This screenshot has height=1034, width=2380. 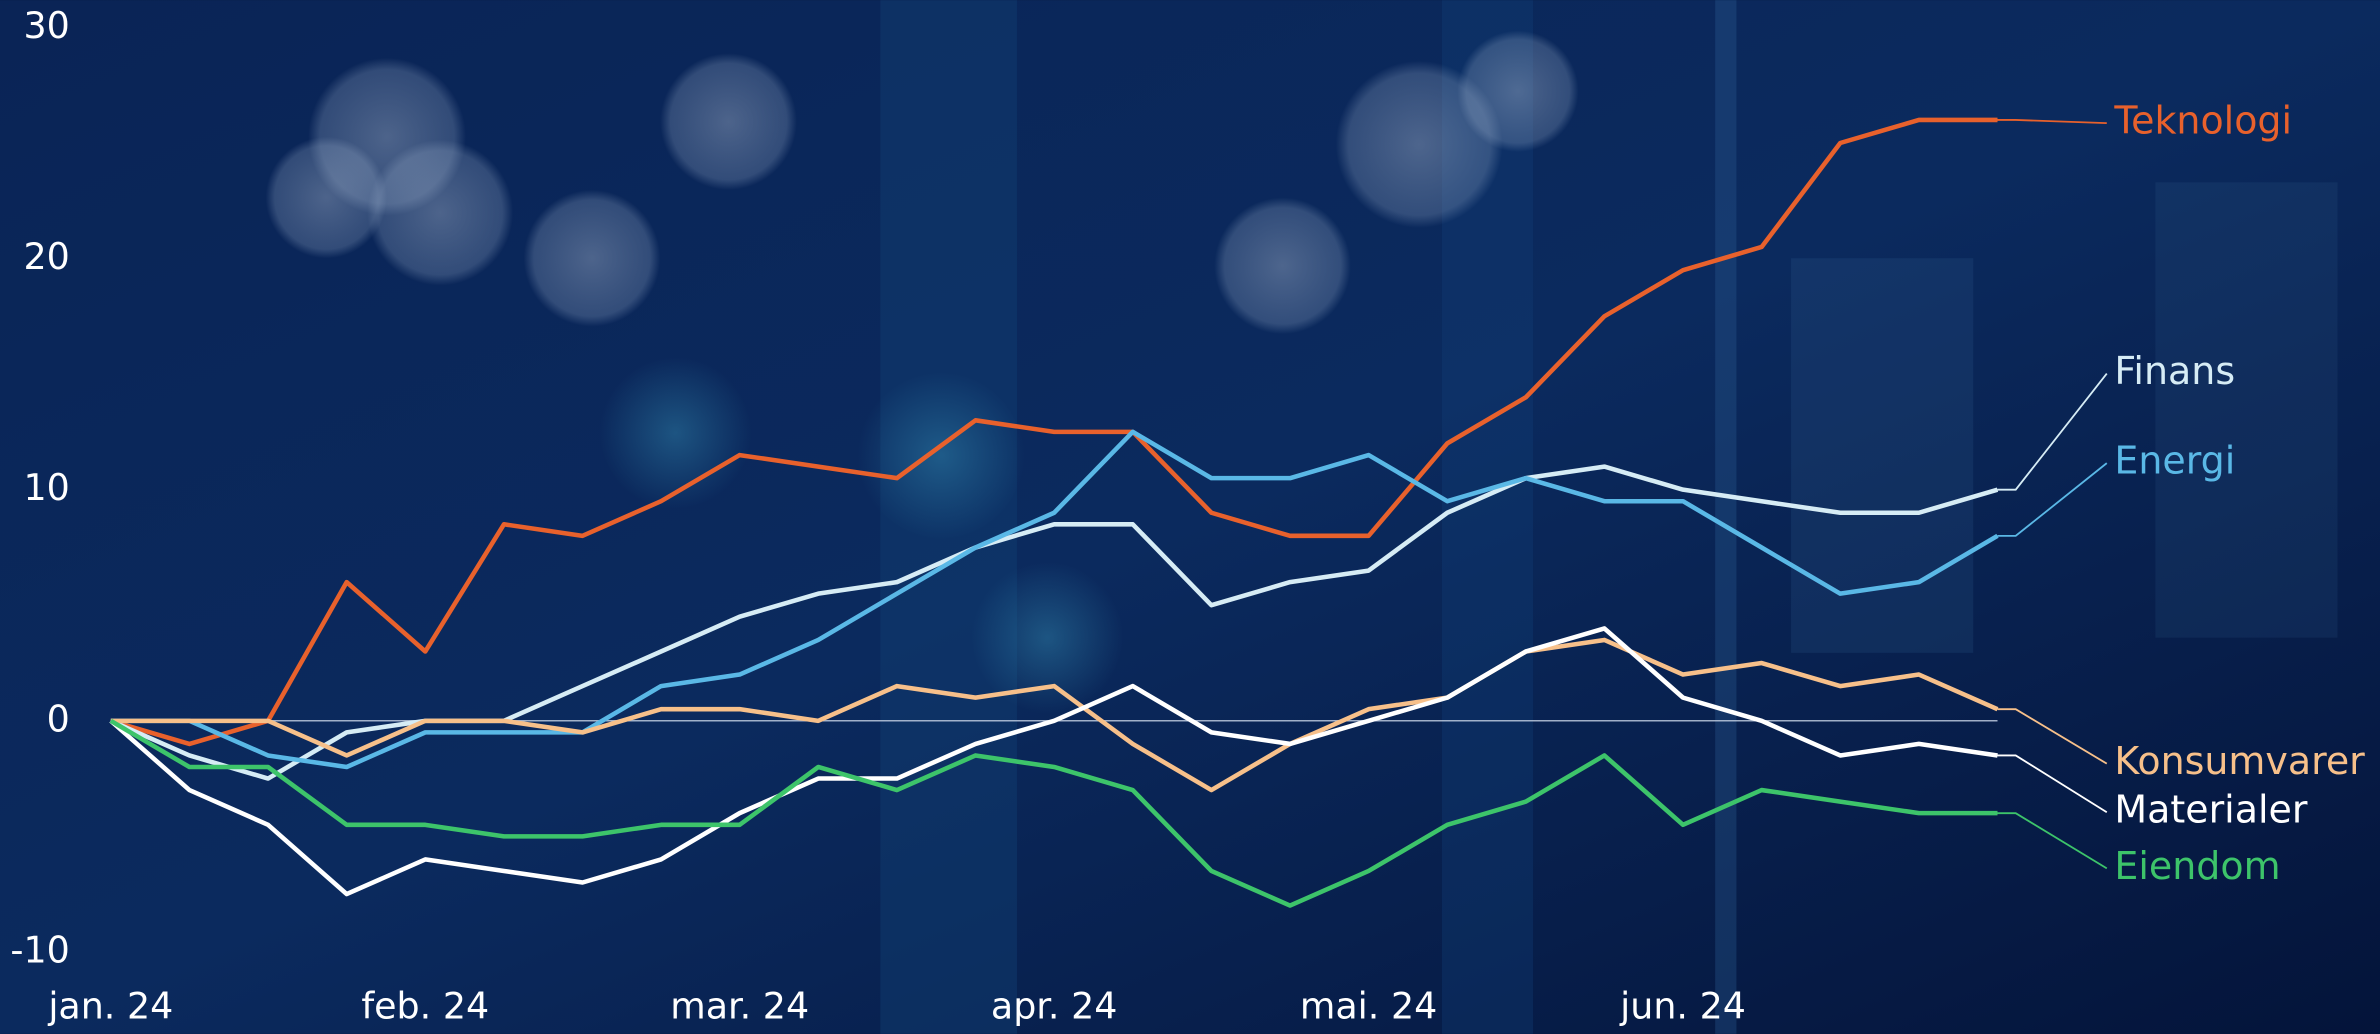 What do you see at coordinates (46, 25) in the screenshot?
I see `y-tick-label: 30` at bounding box center [46, 25].